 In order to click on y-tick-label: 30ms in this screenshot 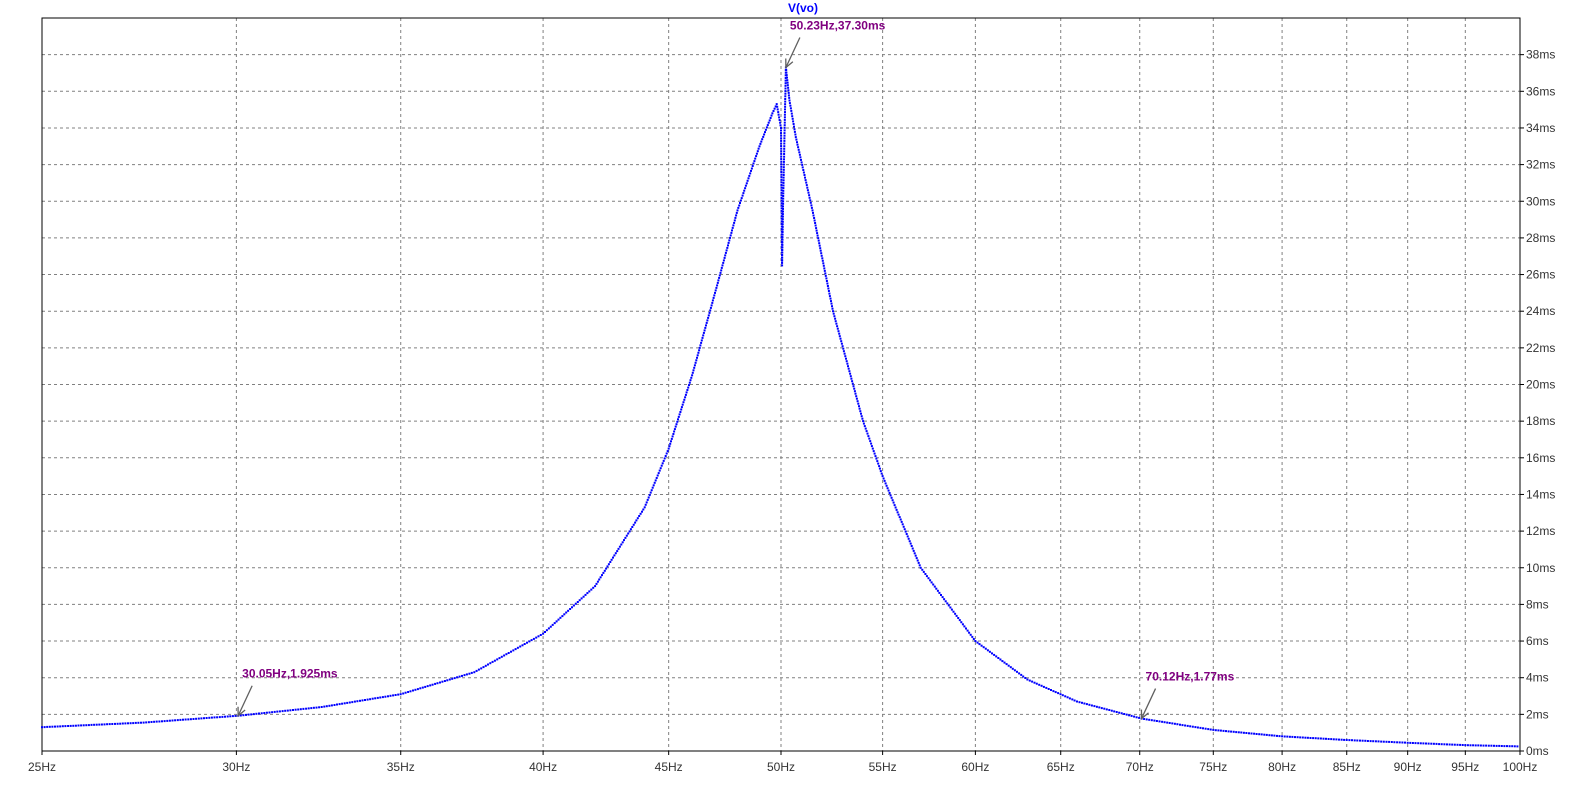, I will do `click(1540, 201)`.